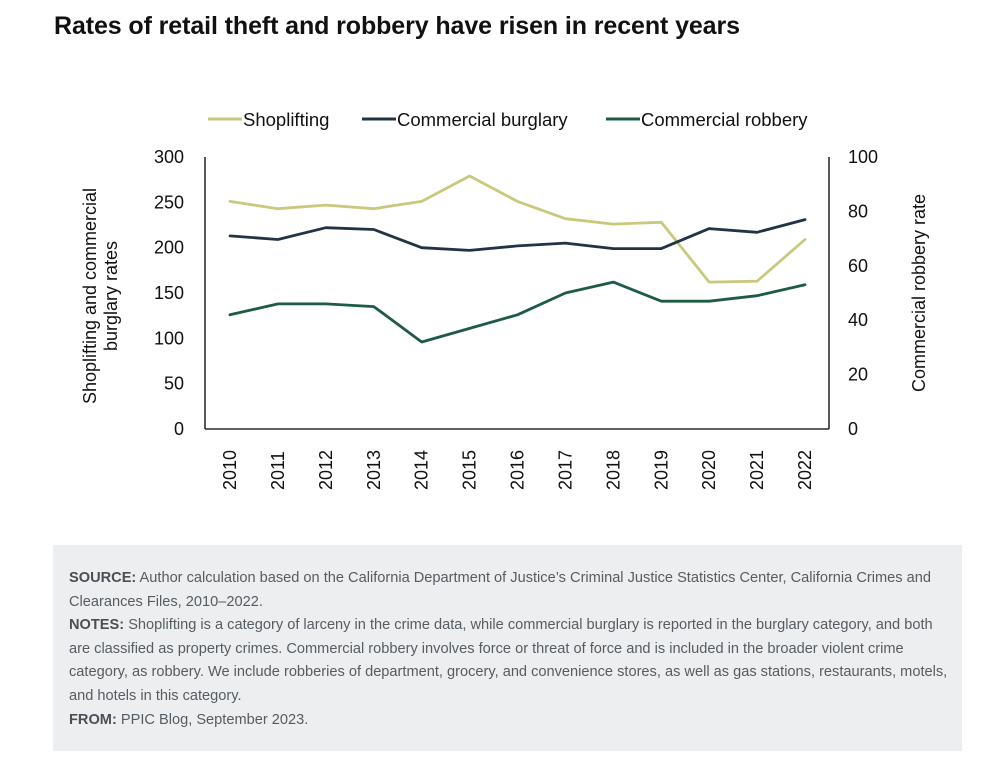 The width and height of the screenshot is (987, 760). I want to click on left-axis-label: Shoplifting and commercialburglary rates, so click(100, 296).